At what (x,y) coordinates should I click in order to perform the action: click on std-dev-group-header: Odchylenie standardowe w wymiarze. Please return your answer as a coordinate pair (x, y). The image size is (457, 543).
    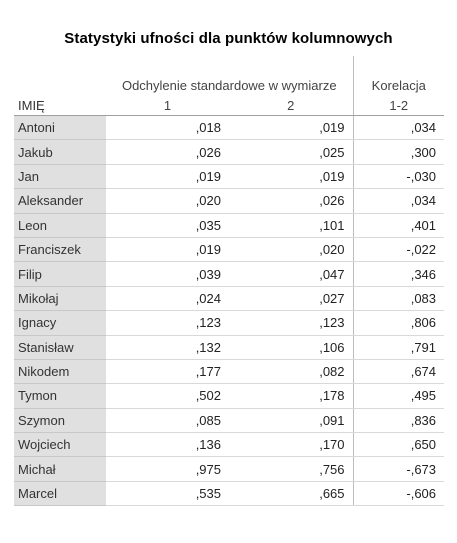
    Looking at the image, I should click on (229, 85).